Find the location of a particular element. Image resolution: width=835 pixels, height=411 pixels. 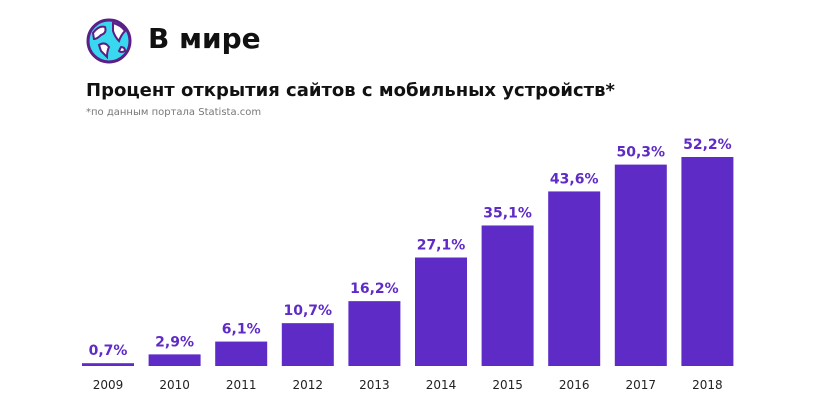

x-tick-label: 2018 is located at coordinates (707, 385).